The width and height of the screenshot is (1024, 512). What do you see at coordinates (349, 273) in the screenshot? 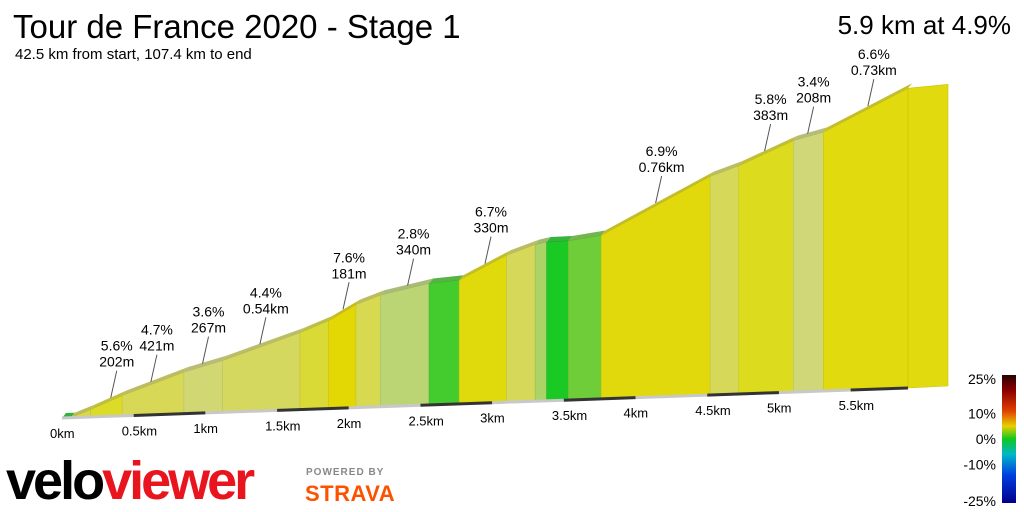
I see `annotation-length: 181m` at bounding box center [349, 273].